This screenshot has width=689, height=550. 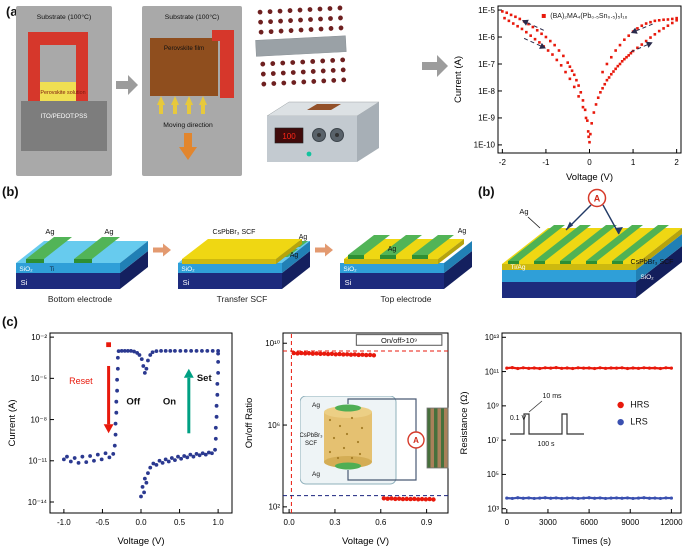 I want to click on svg-text: -1, so click(x=546, y=162).